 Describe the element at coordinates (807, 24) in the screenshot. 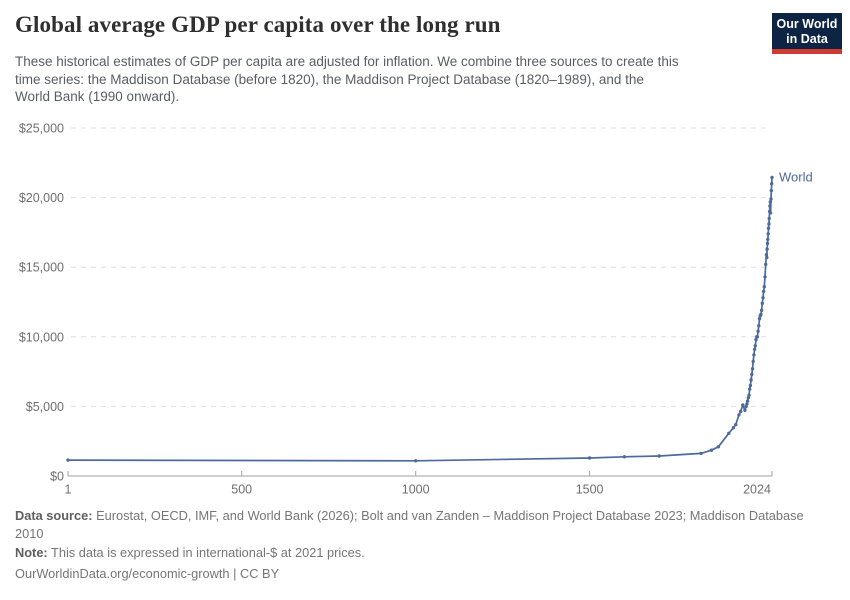

I see `owid-logo-line1: Our World` at that location.